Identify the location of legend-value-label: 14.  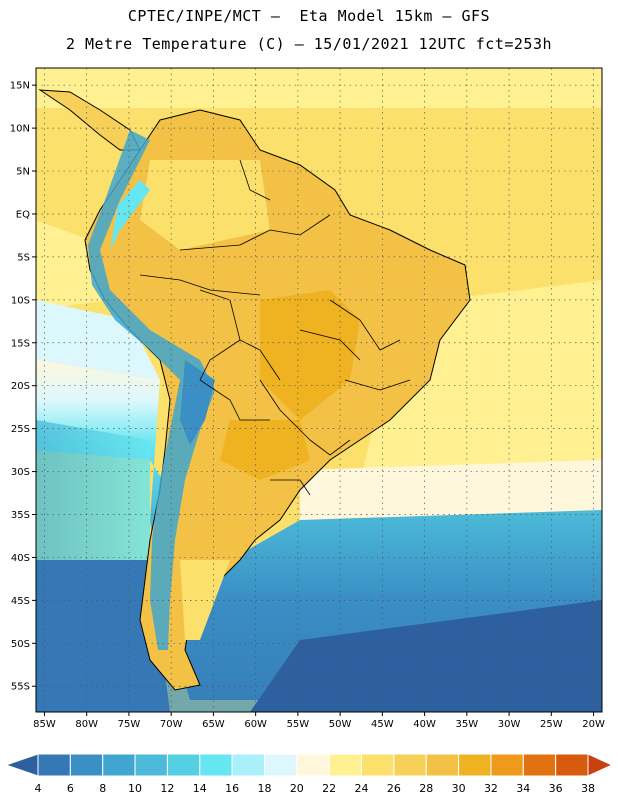
(200, 788).